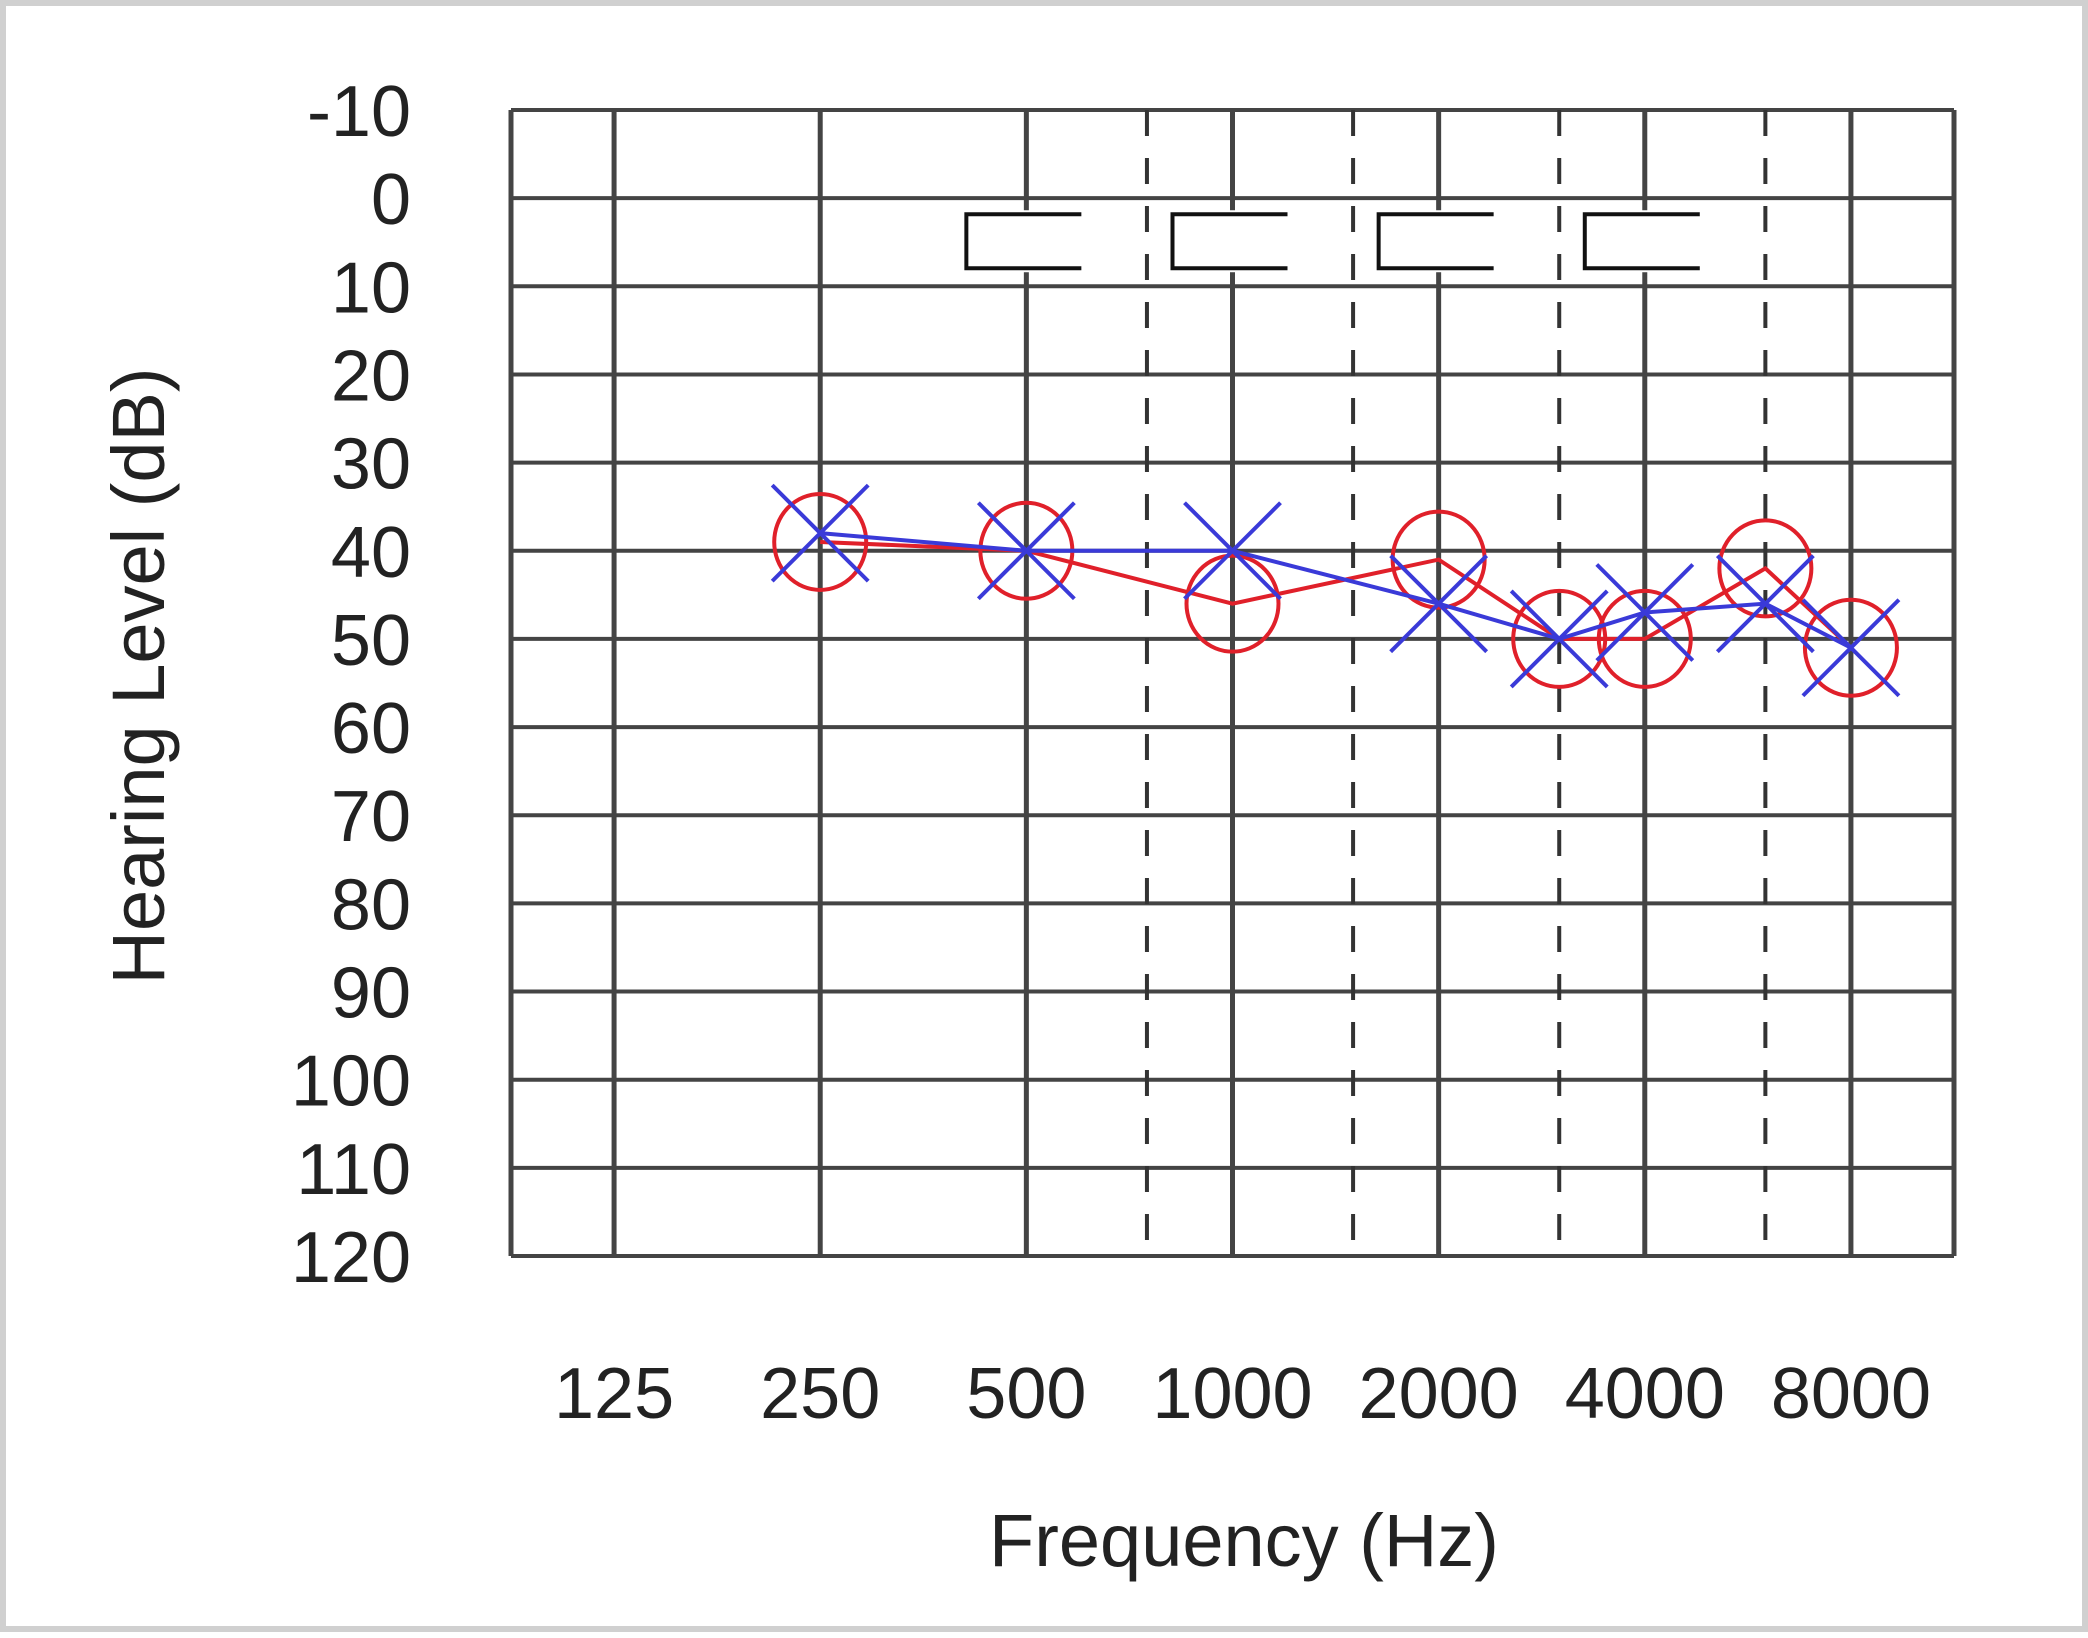 This screenshot has width=2088, height=1638. Describe the element at coordinates (1026, 1394) in the screenshot. I see `x-tick-label: 500` at that location.